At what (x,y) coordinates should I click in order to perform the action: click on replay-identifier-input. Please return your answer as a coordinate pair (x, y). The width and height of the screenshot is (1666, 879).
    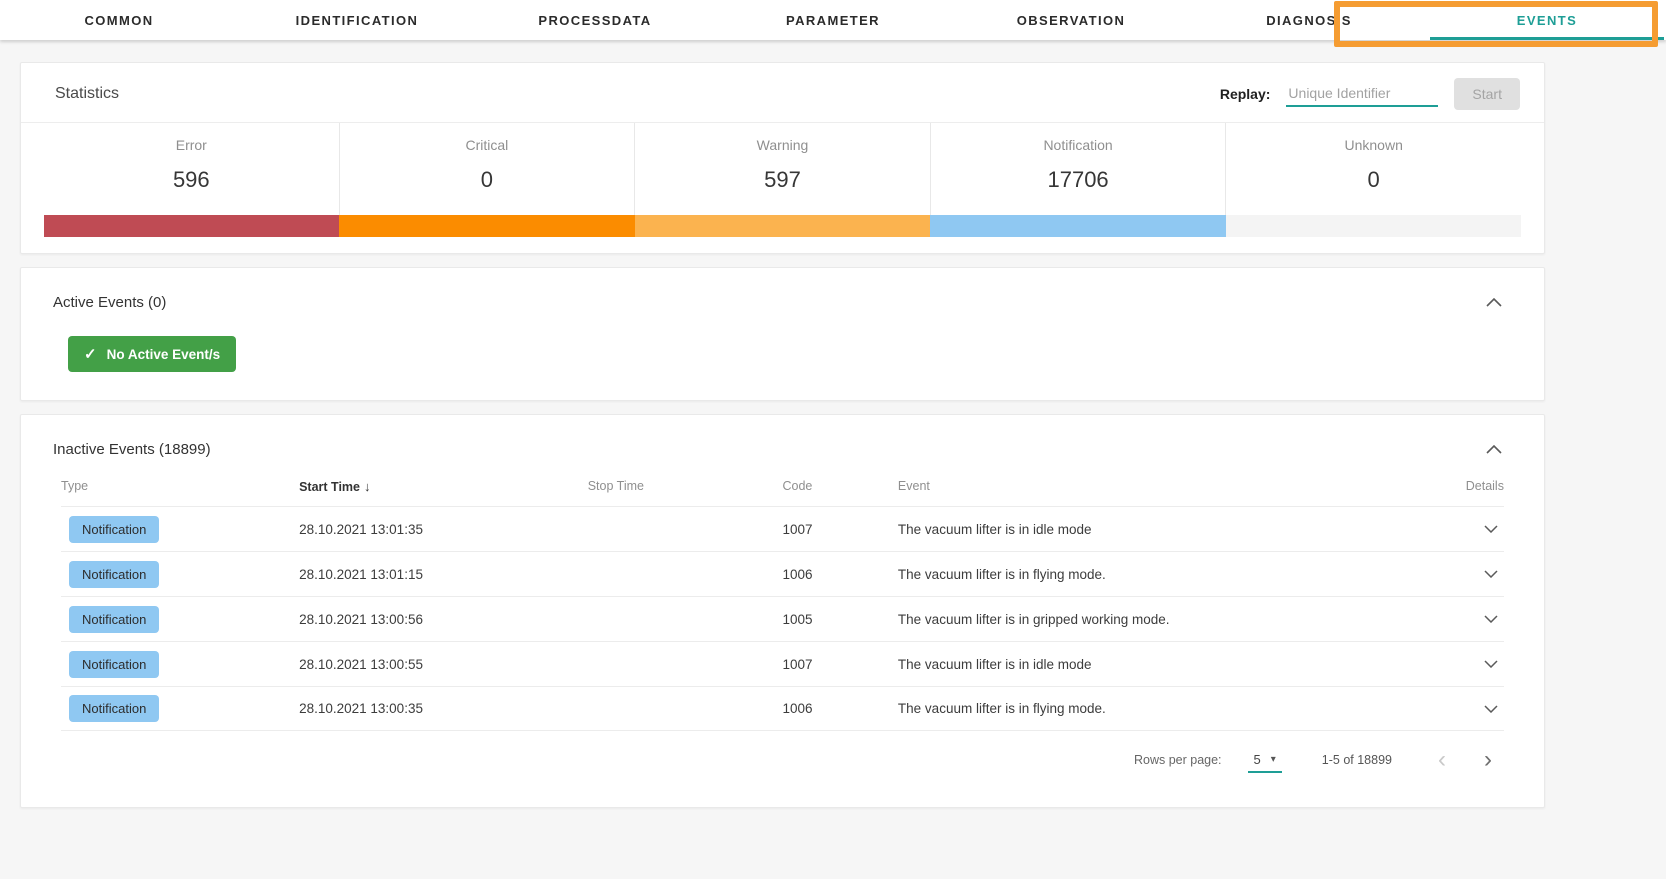
    Looking at the image, I should click on (1362, 93).